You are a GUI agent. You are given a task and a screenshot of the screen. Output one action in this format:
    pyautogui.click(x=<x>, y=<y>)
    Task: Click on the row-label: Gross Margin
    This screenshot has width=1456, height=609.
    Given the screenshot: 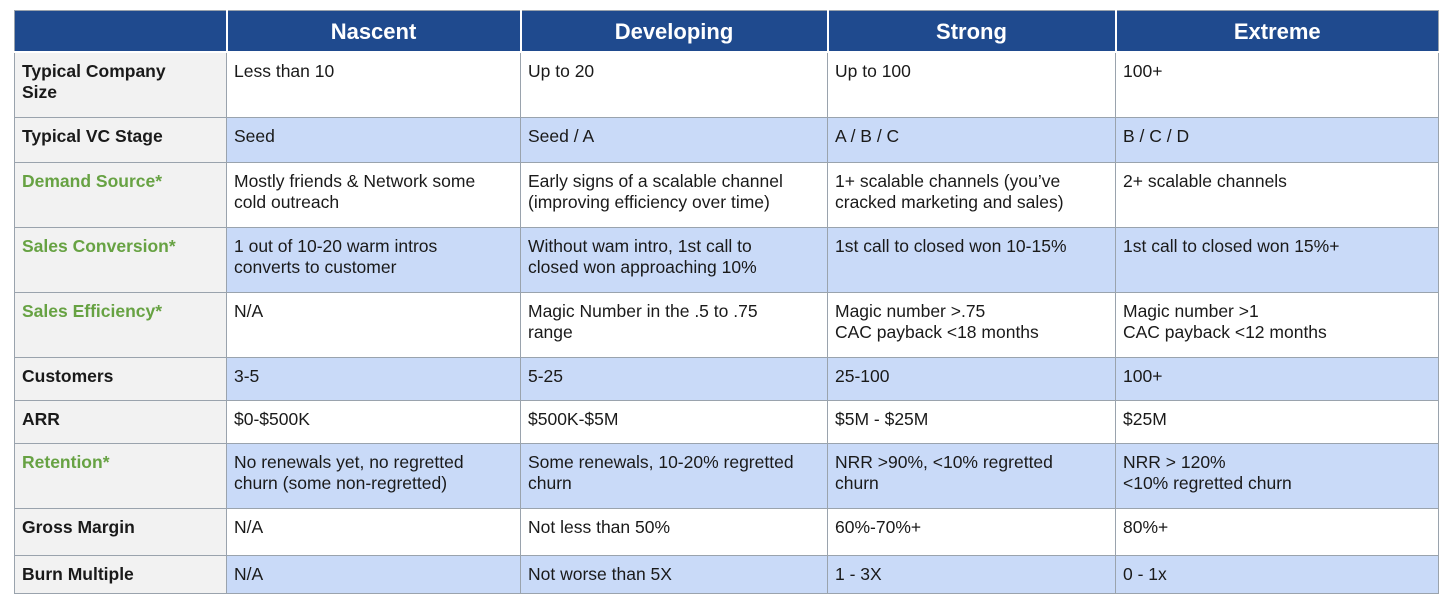 What is the action you would take?
    pyautogui.click(x=120, y=531)
    